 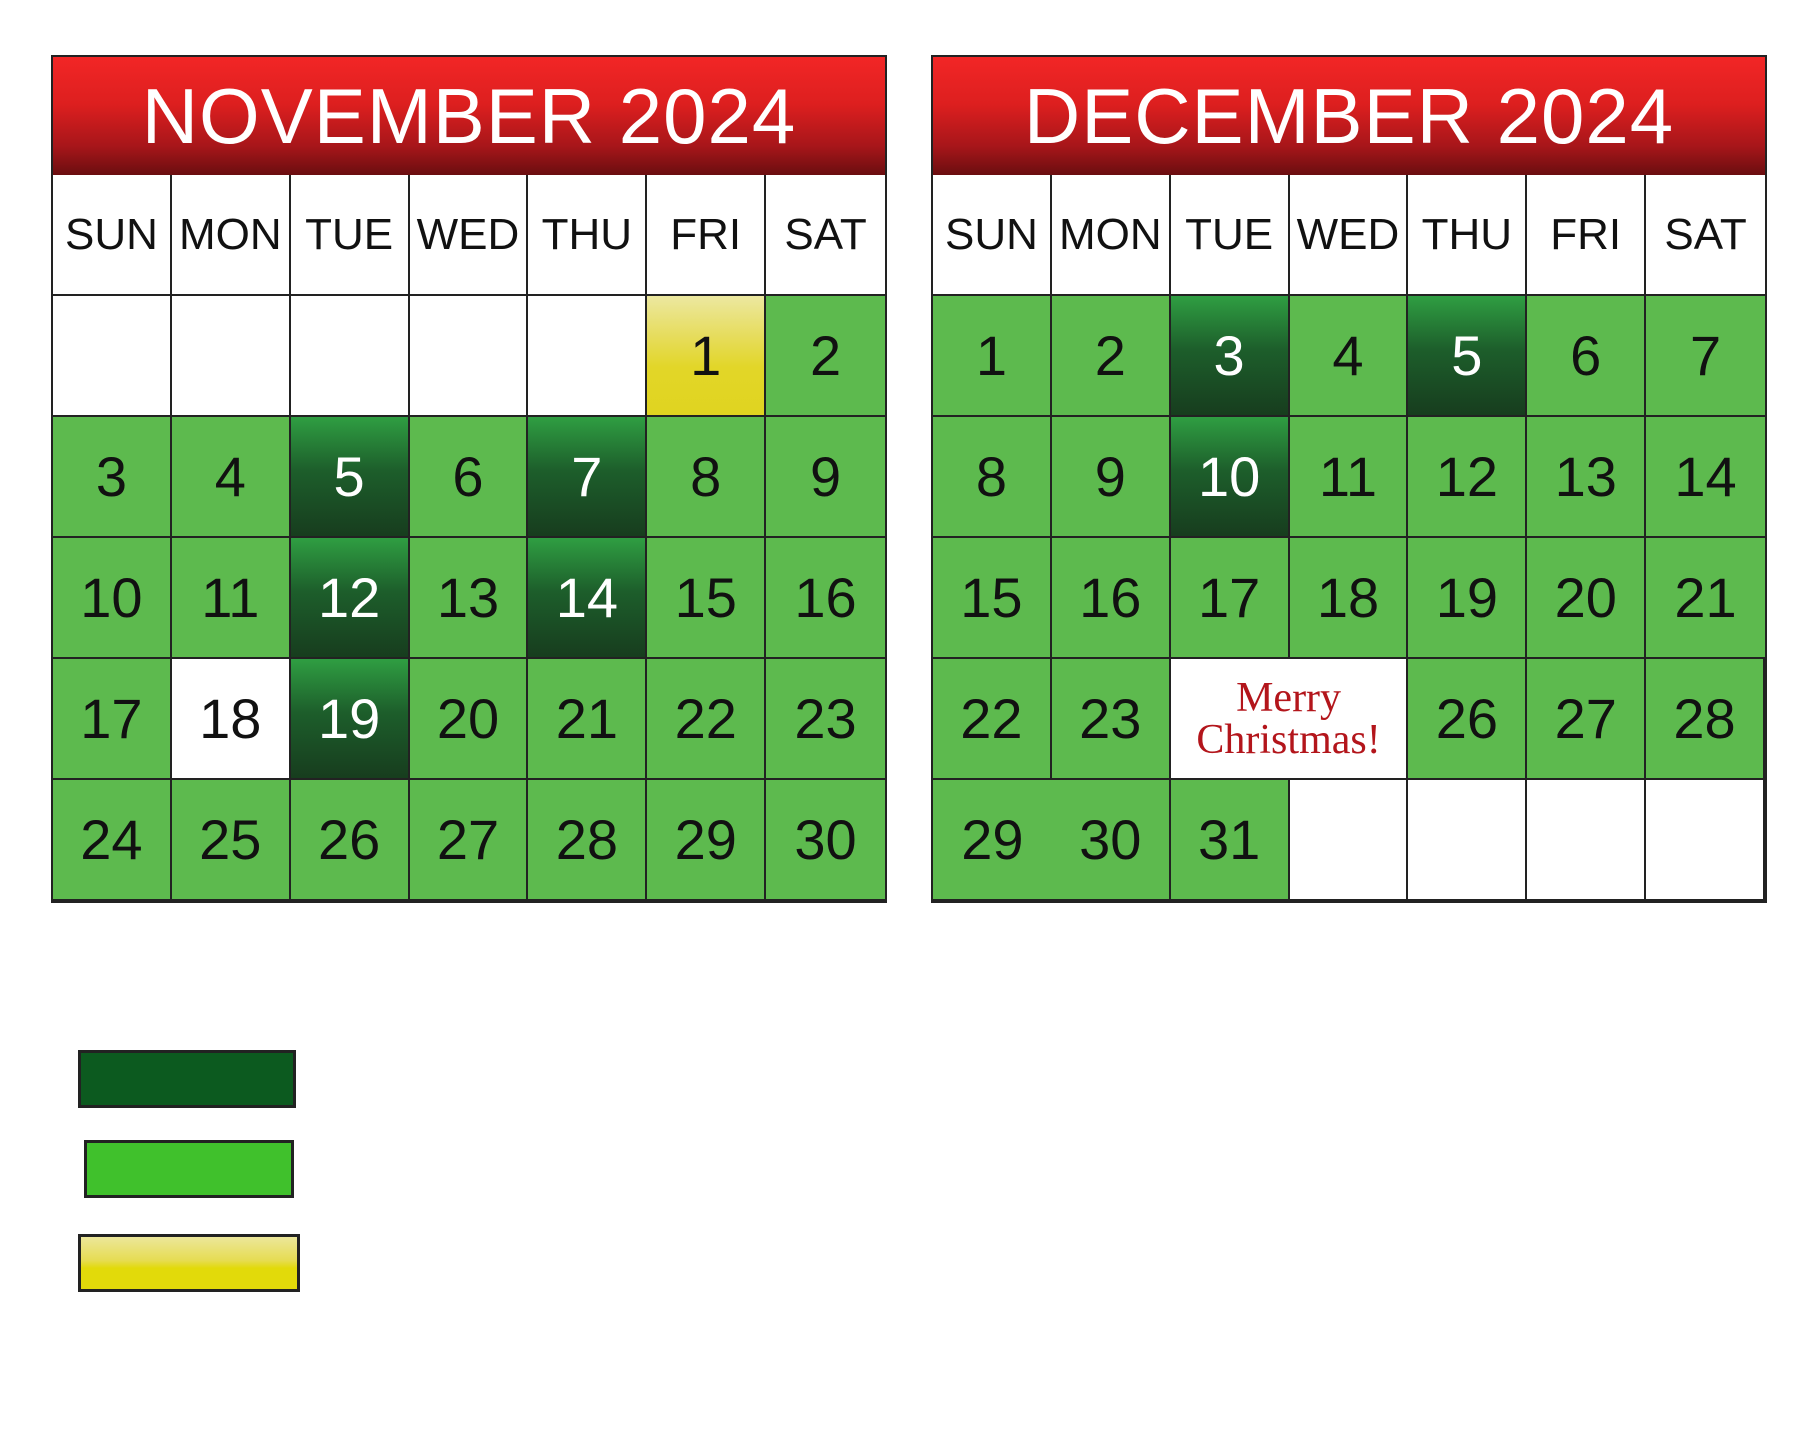 I want to click on merry-christmas-note: Merry Christmas!, so click(x=1289, y=719).